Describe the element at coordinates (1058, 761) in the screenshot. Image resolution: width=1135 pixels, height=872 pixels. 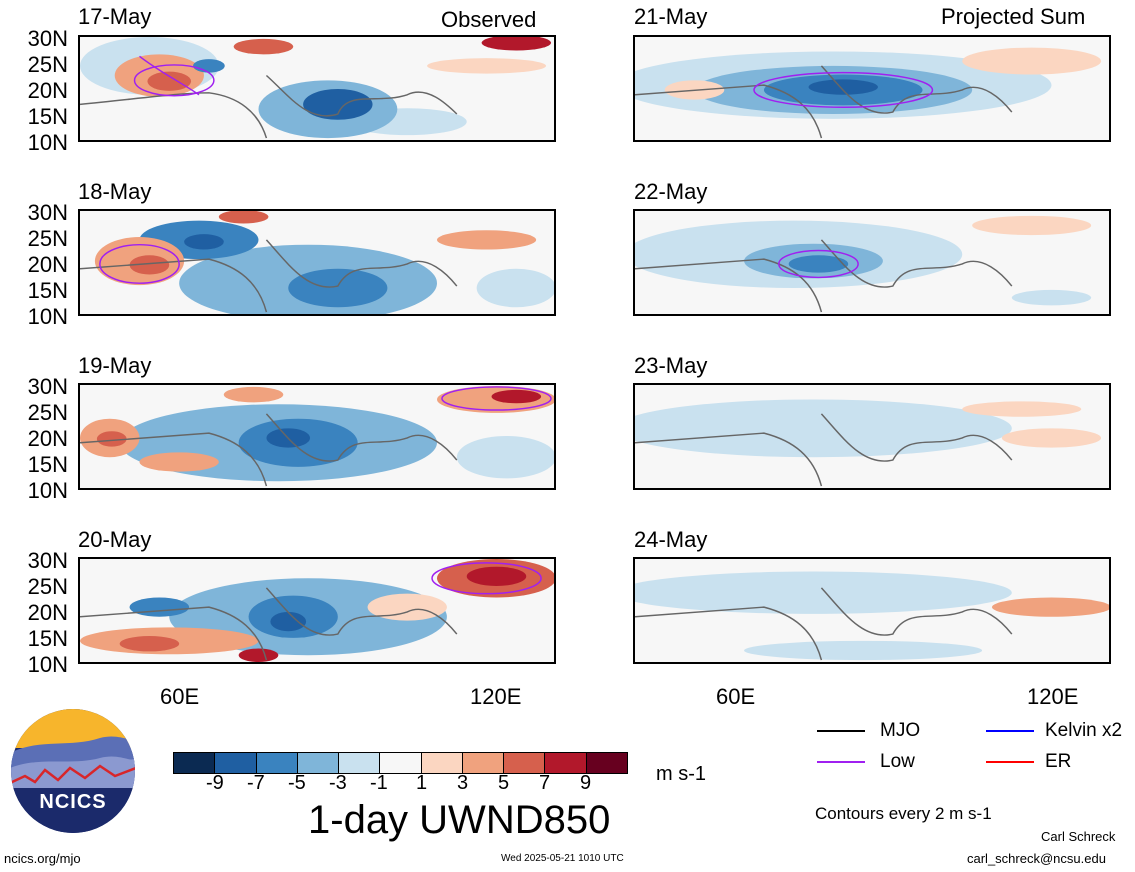
I see `legend-label-er: ER` at that location.